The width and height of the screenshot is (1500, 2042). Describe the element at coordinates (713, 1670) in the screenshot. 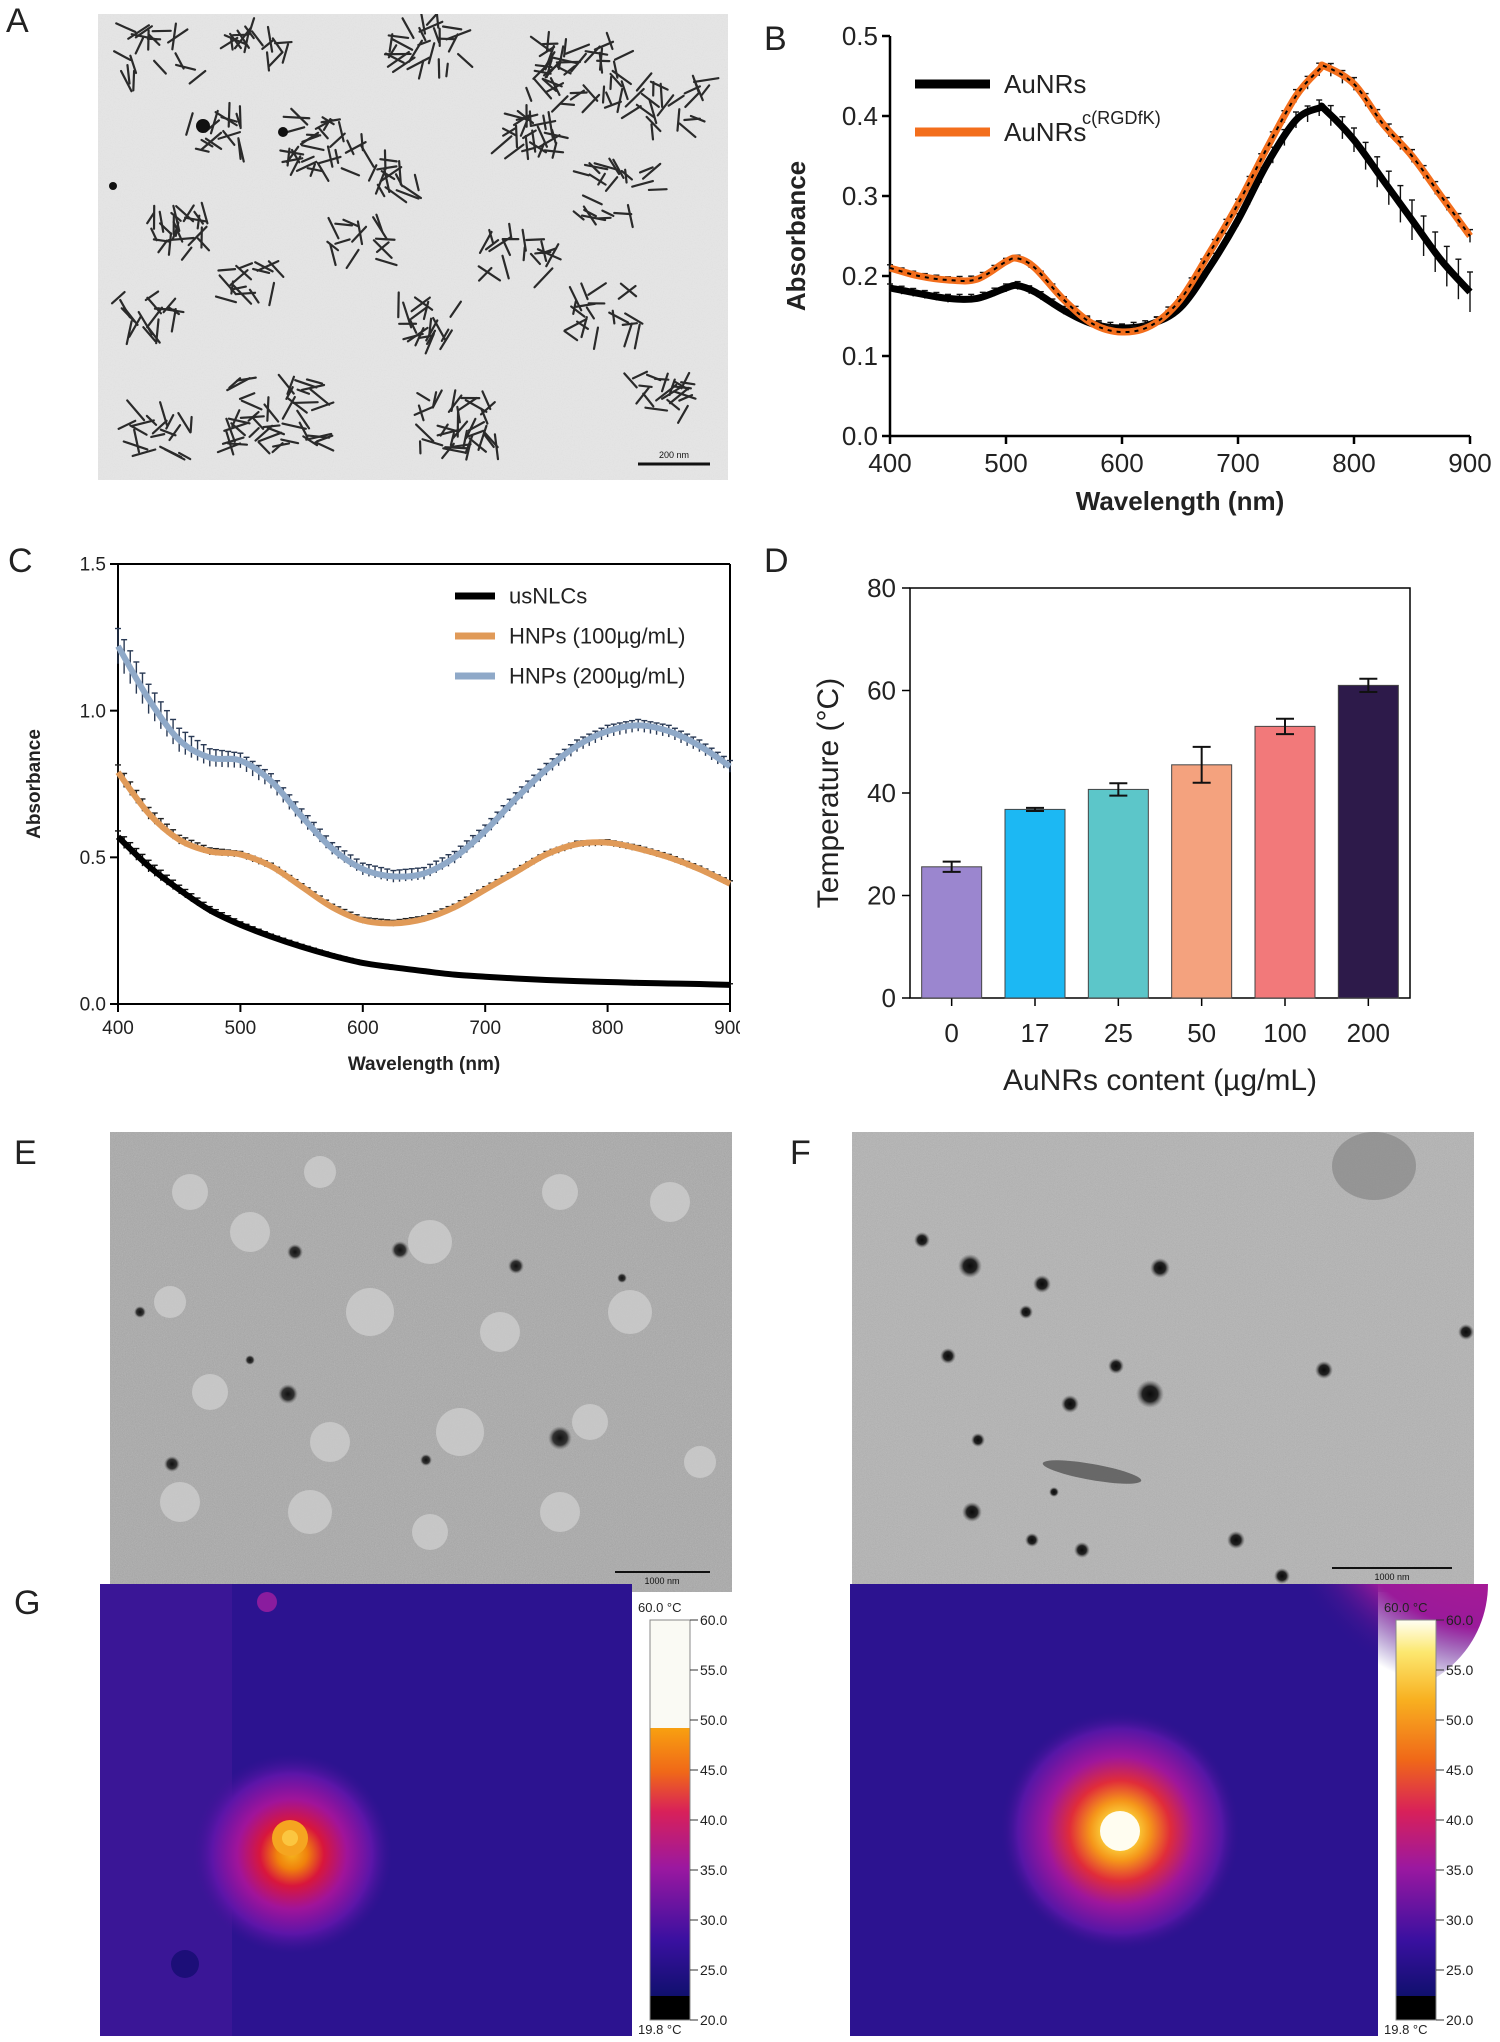

I see `colorbar-tick-label: 55.0` at that location.